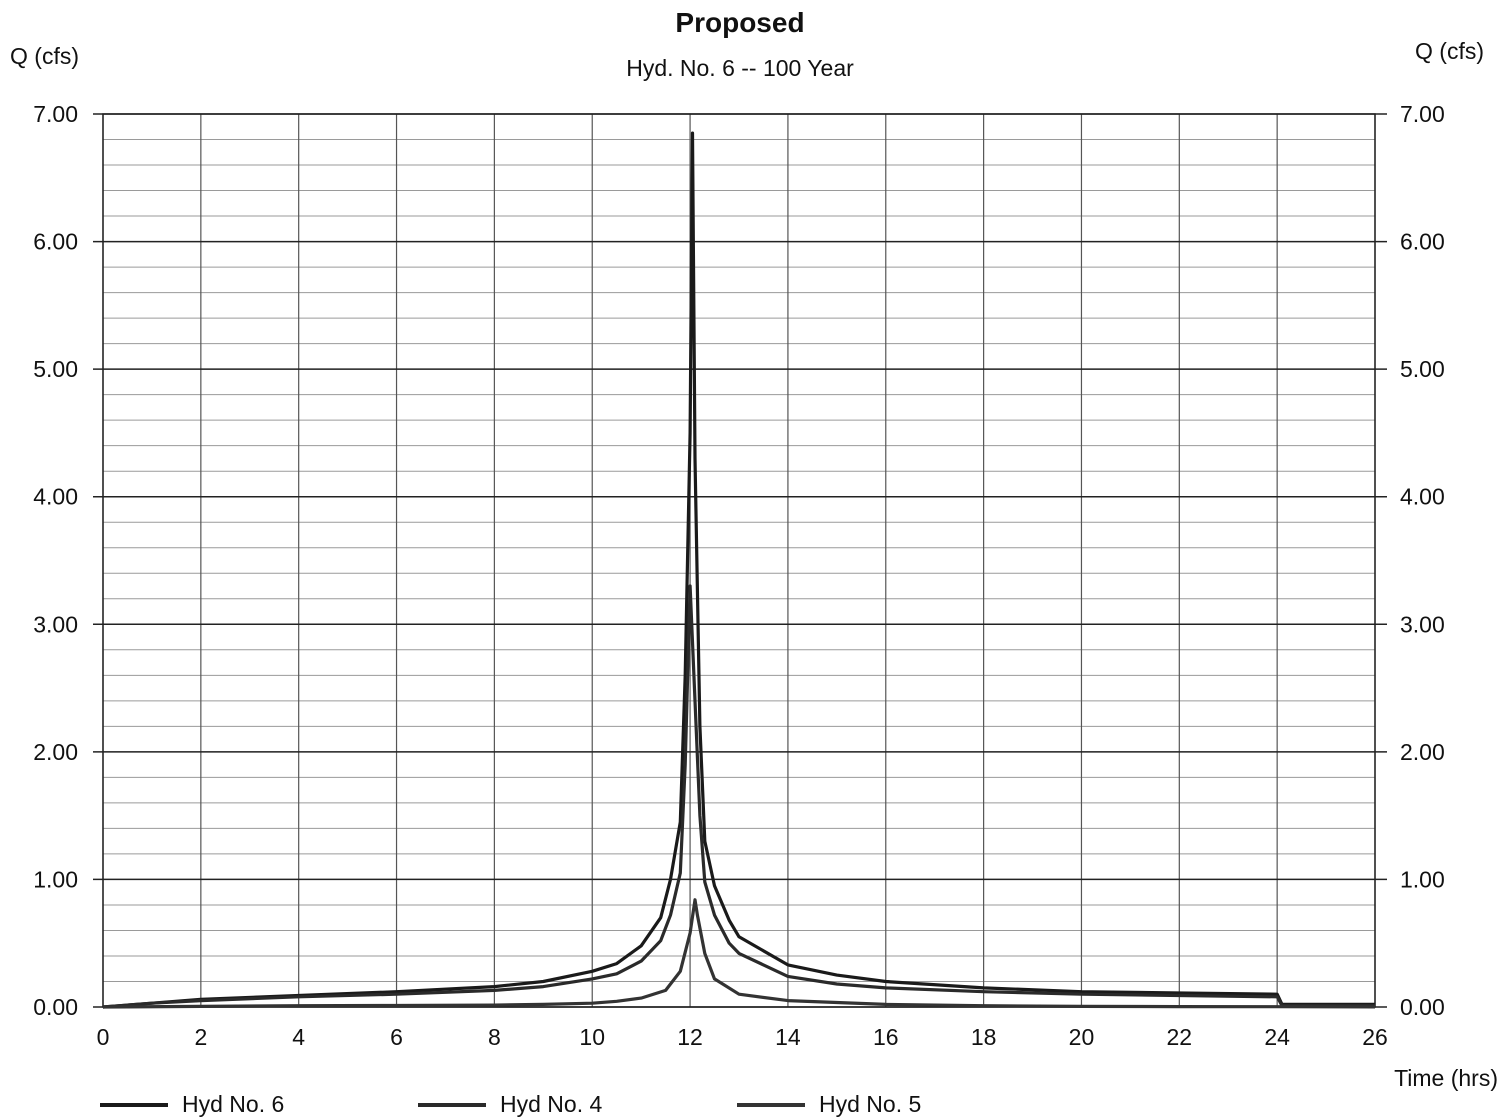 Image resolution: width=1512 pixels, height=1118 pixels. What do you see at coordinates (55, 114) in the screenshot?
I see `y-tick-label-left: 7.00` at bounding box center [55, 114].